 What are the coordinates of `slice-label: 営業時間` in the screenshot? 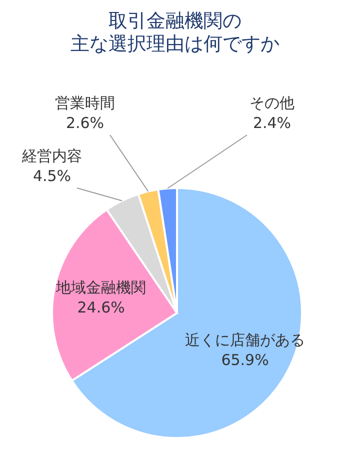 It's located at (85, 103).